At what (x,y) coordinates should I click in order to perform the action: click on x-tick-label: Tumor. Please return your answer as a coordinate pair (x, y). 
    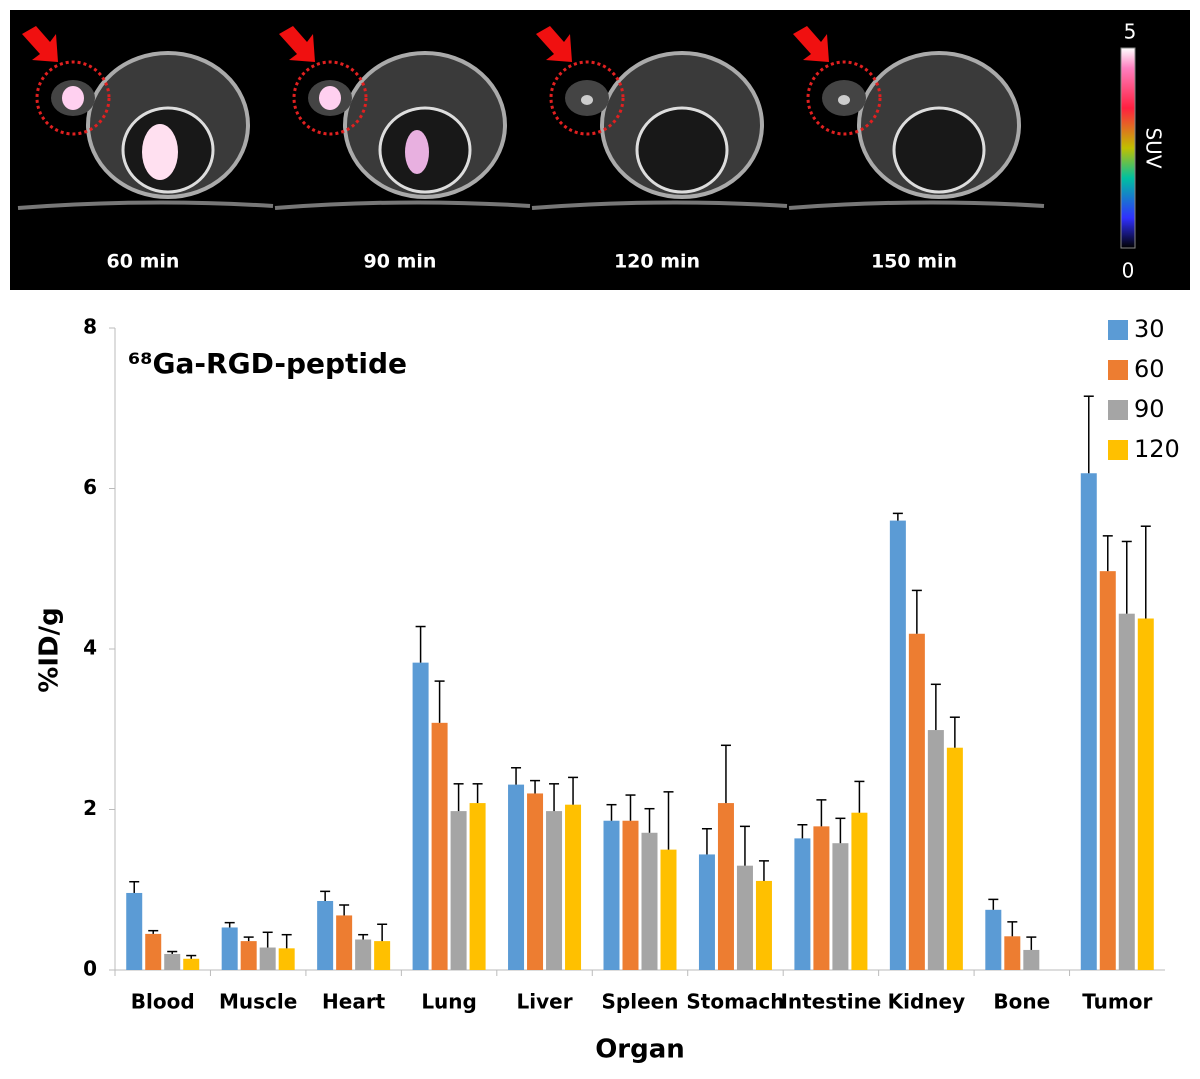
    Looking at the image, I should click on (1117, 1002).